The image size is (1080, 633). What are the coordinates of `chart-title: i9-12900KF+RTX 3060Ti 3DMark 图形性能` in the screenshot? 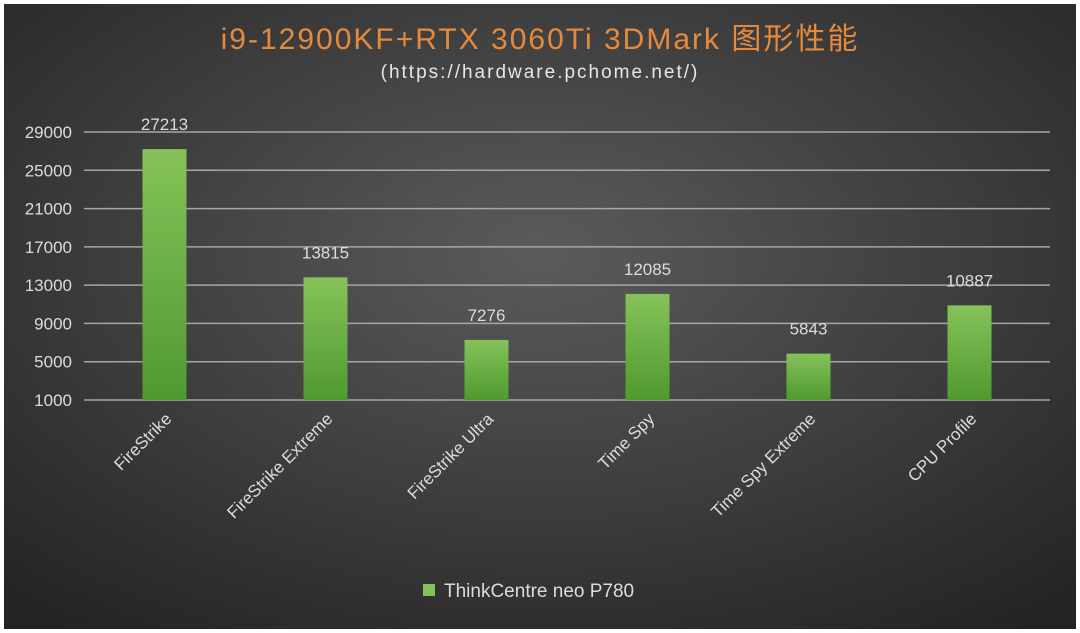 It's located at (540, 39).